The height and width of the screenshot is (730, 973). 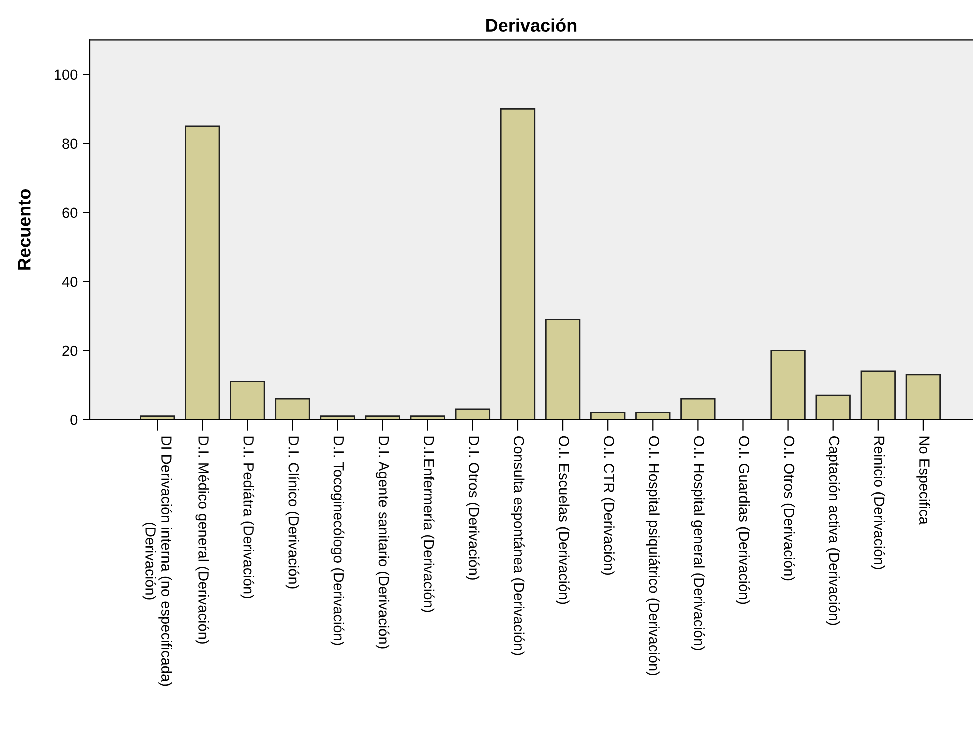 What do you see at coordinates (70, 351) in the screenshot?
I see `y-tick-label: 20` at bounding box center [70, 351].